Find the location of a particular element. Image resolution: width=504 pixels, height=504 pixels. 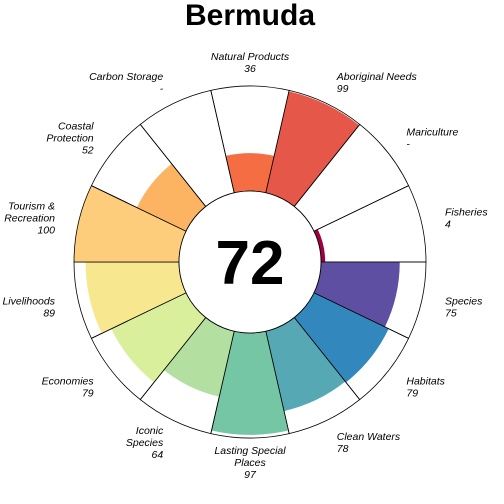

petal-label-coastal-protection: Coastal is located at coordinates (76, 126).